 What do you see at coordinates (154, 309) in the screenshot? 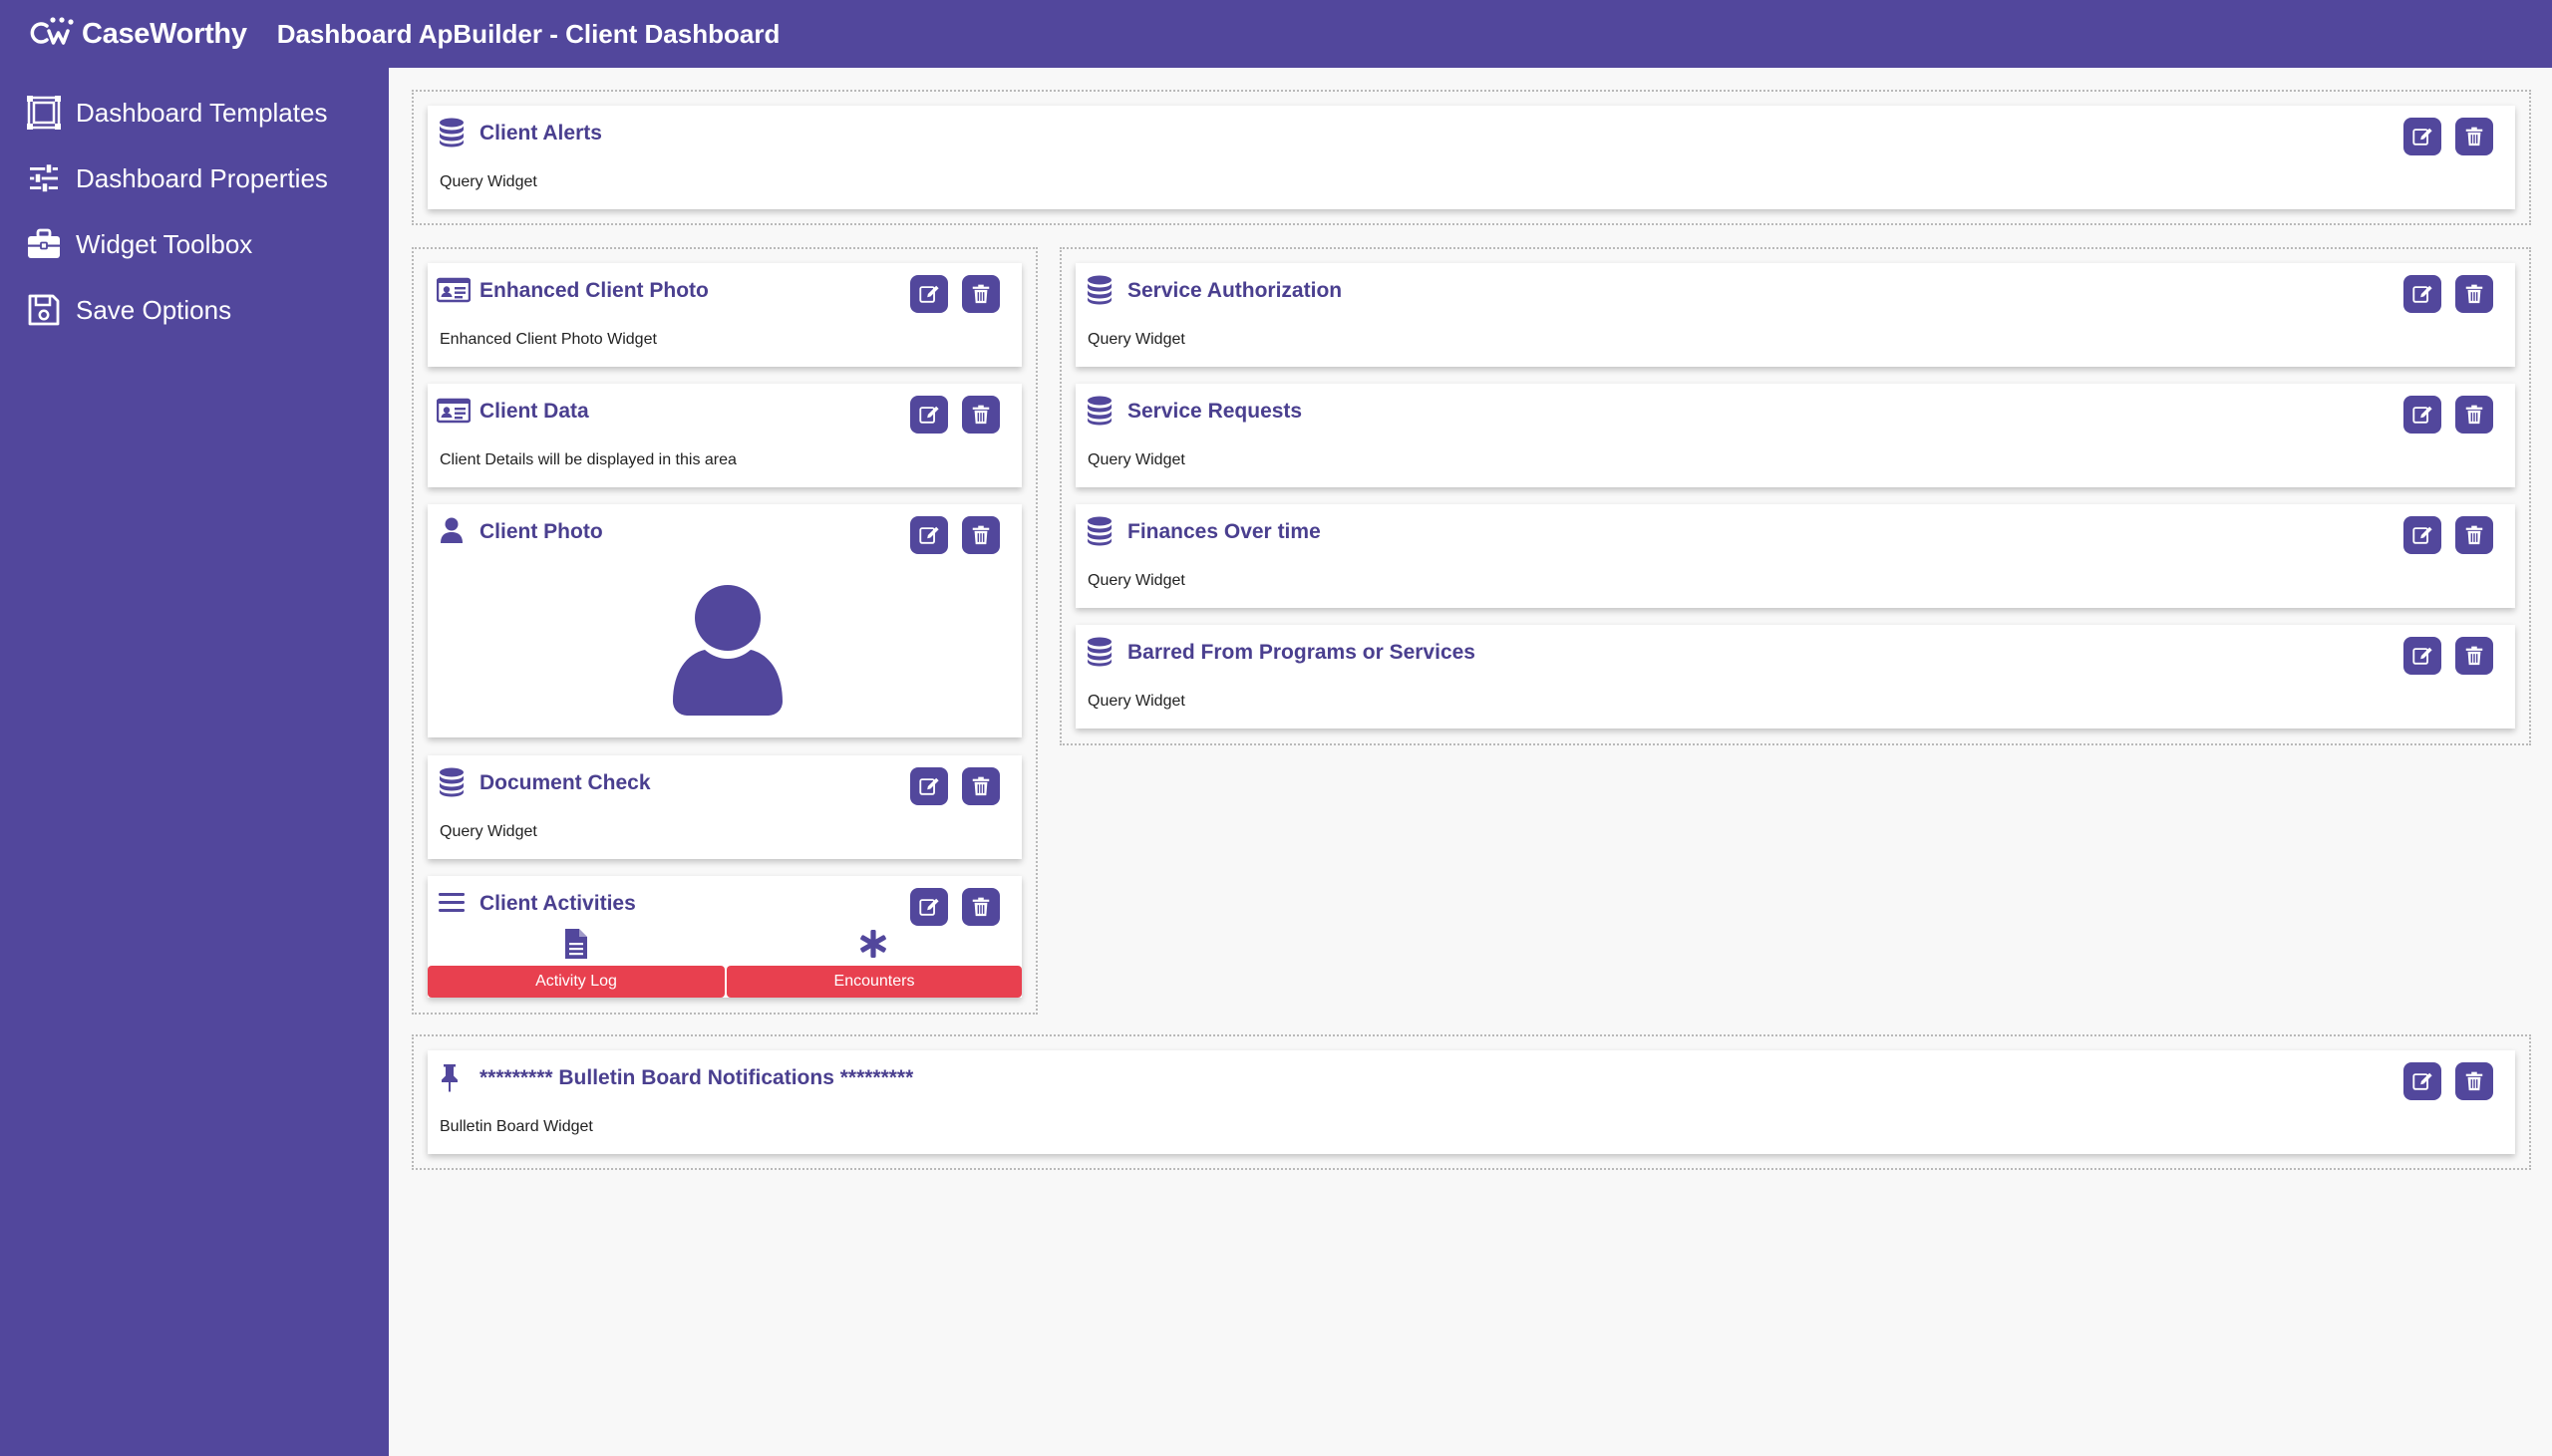
I see `sidebar-item-label: Save Options` at bounding box center [154, 309].